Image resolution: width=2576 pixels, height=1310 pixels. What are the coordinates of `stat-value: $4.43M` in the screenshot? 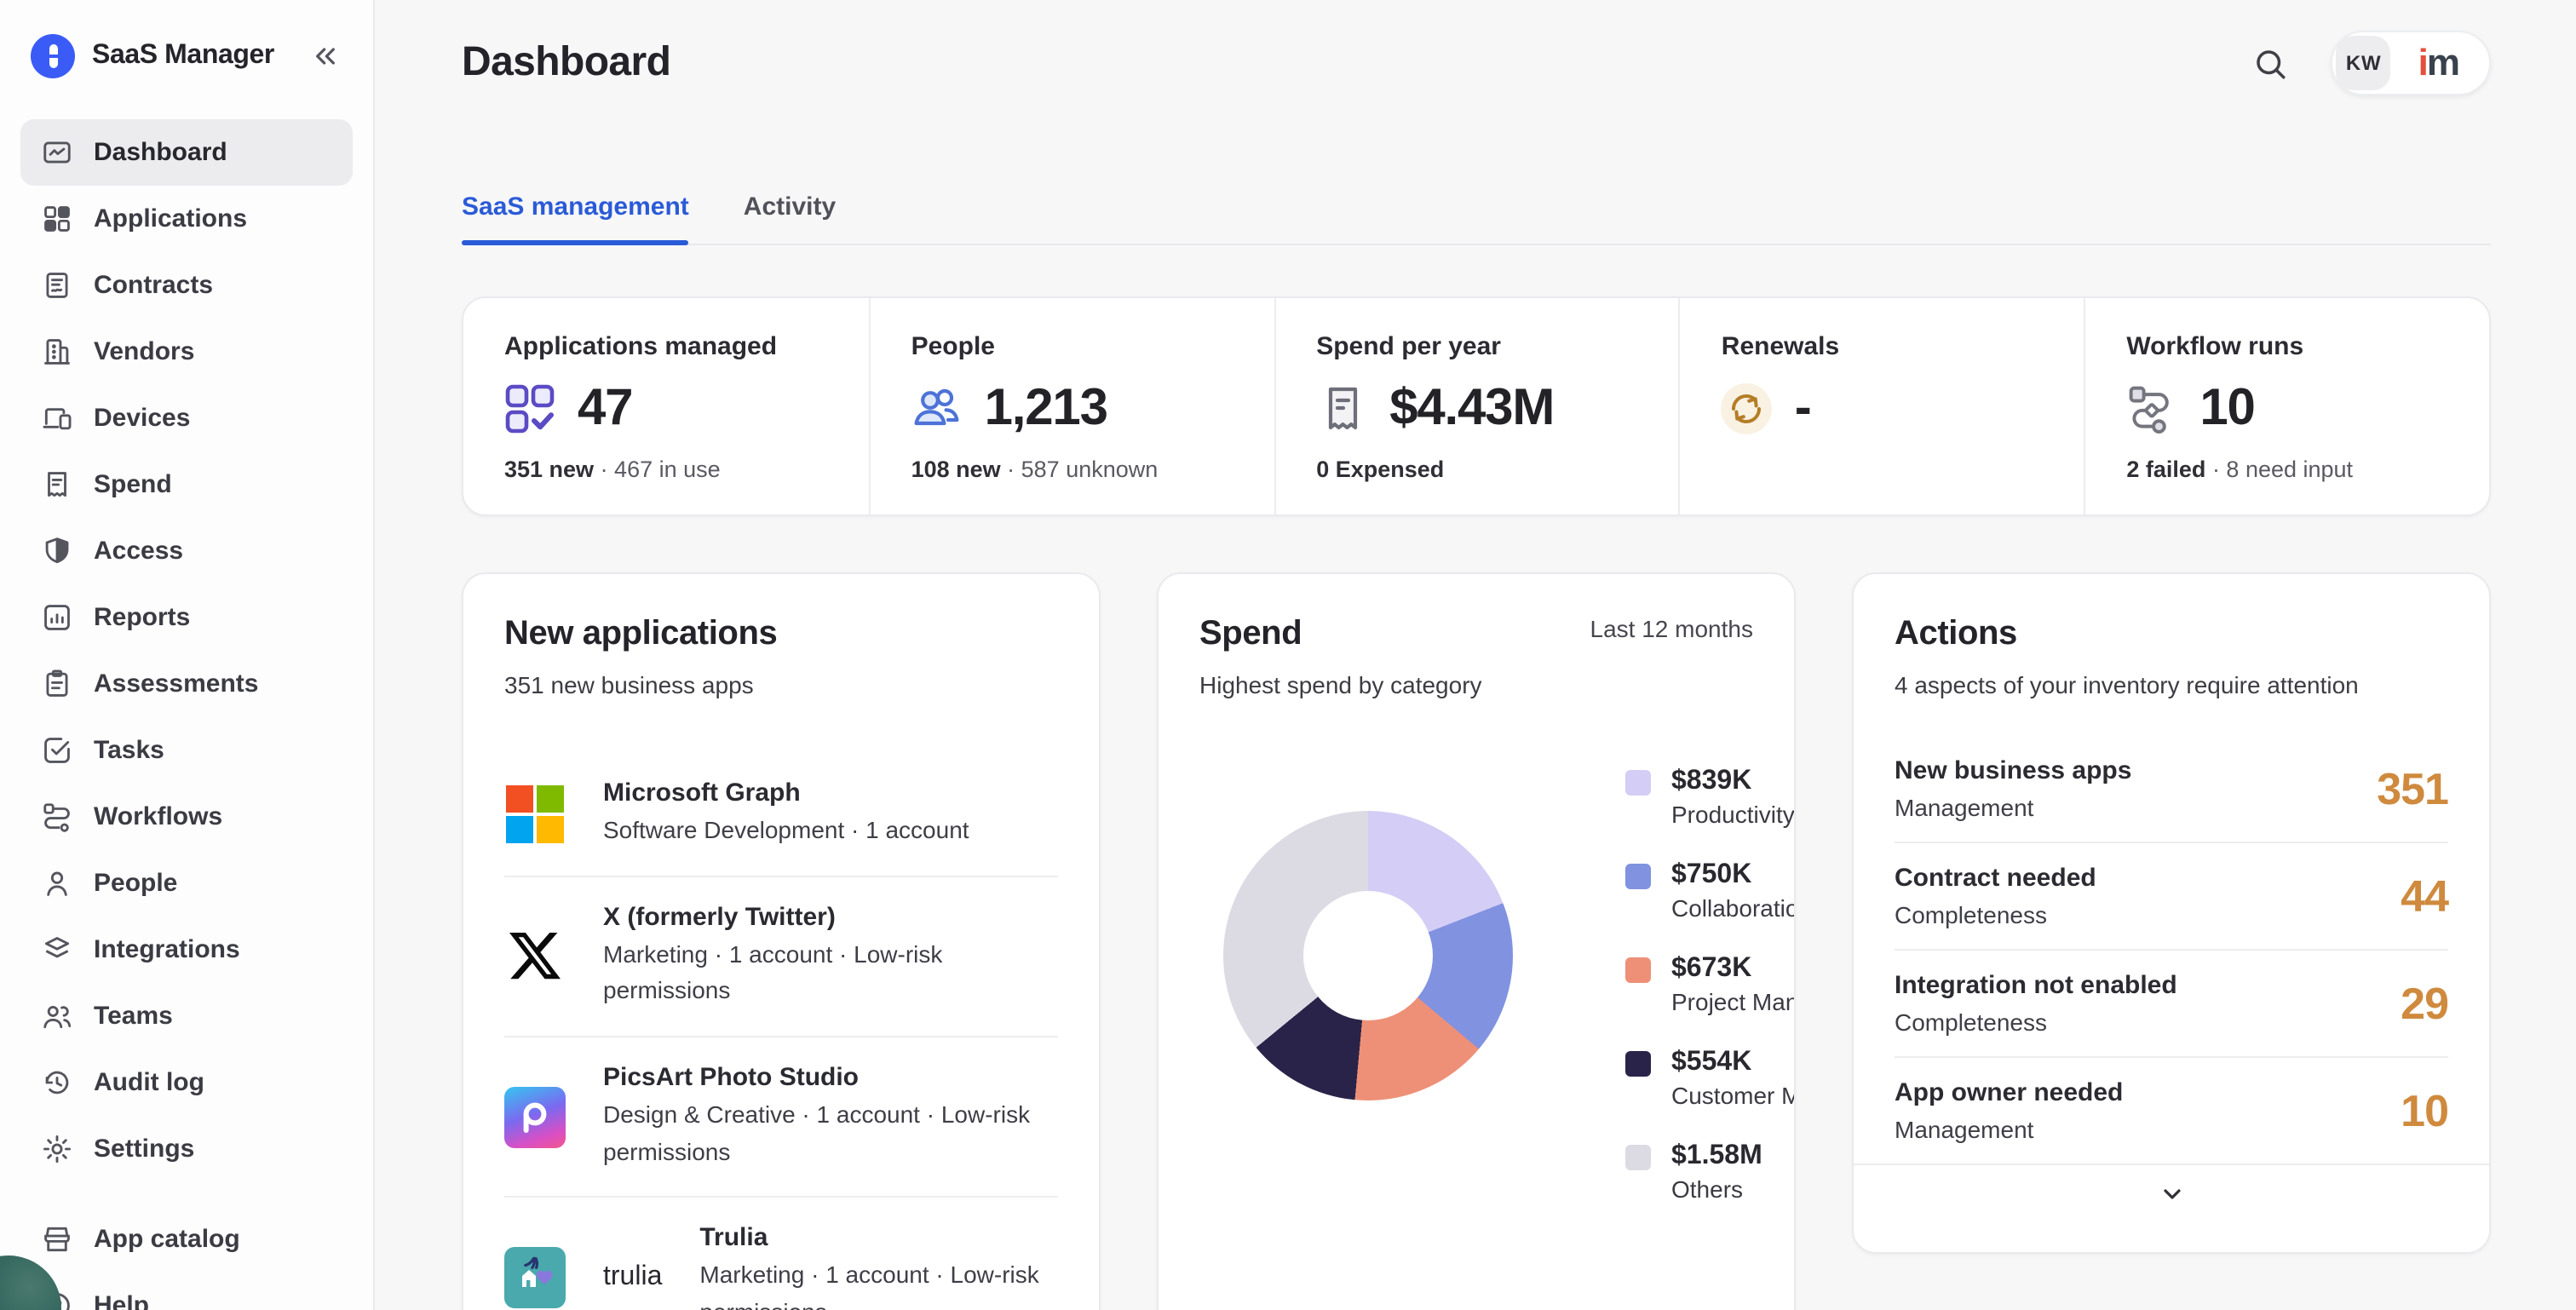 It's located at (1472, 408).